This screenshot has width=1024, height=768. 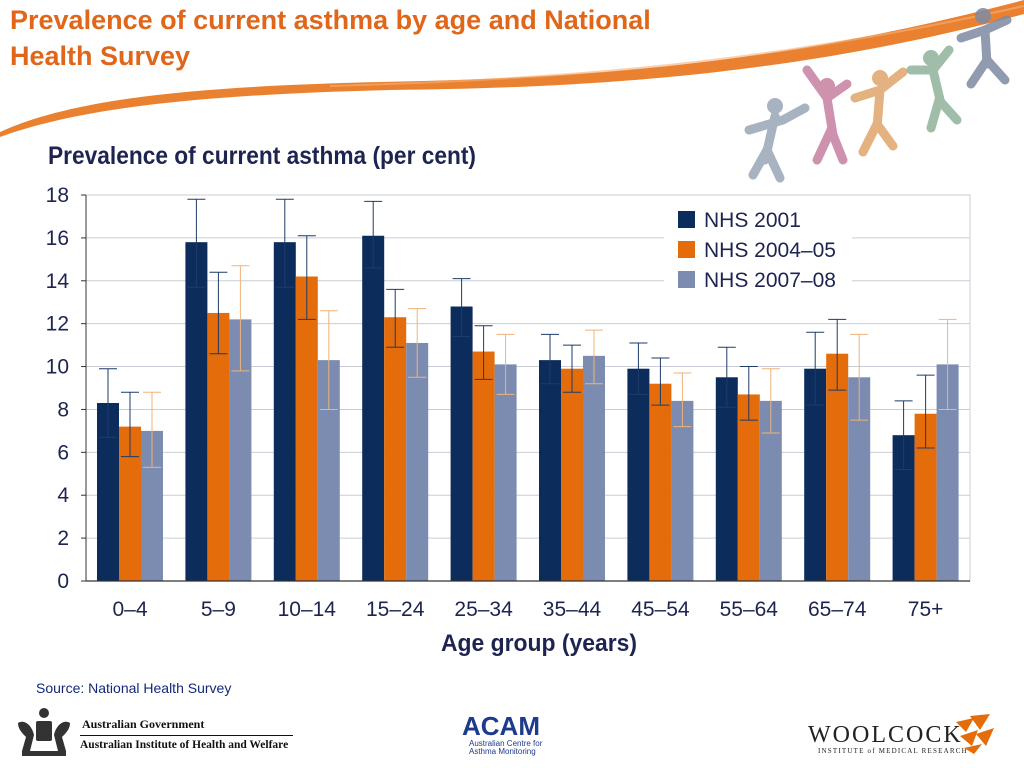 What do you see at coordinates (63, 581) in the screenshot?
I see `y-tick-label: 0` at bounding box center [63, 581].